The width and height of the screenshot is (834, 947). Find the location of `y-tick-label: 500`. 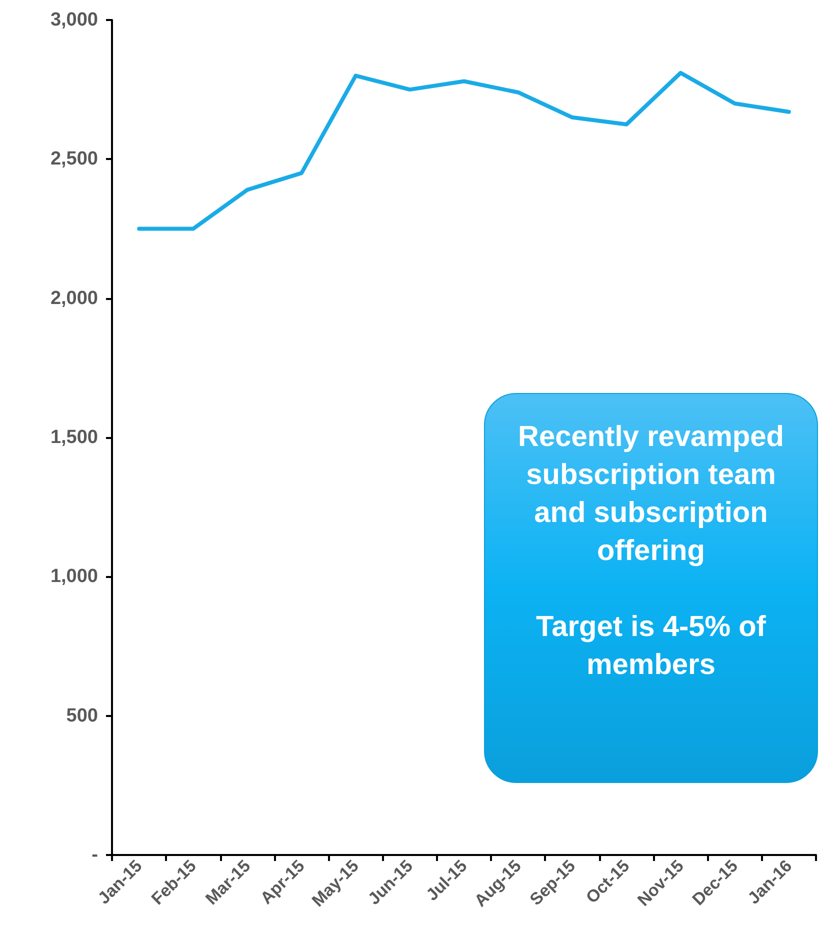

y-tick-label: 500 is located at coordinates (82, 715).